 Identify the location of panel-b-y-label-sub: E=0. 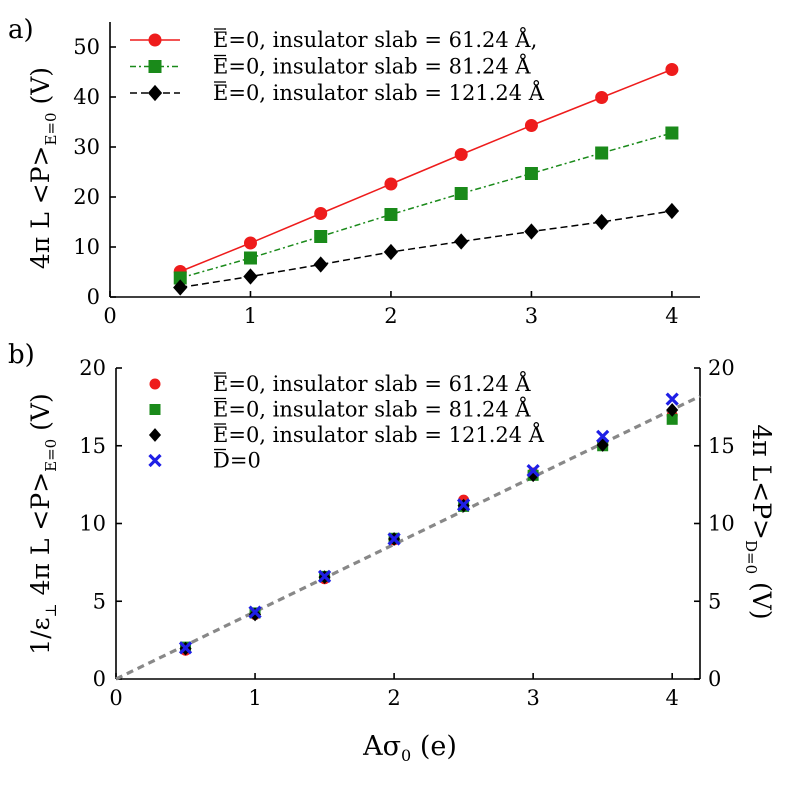
(51, 455).